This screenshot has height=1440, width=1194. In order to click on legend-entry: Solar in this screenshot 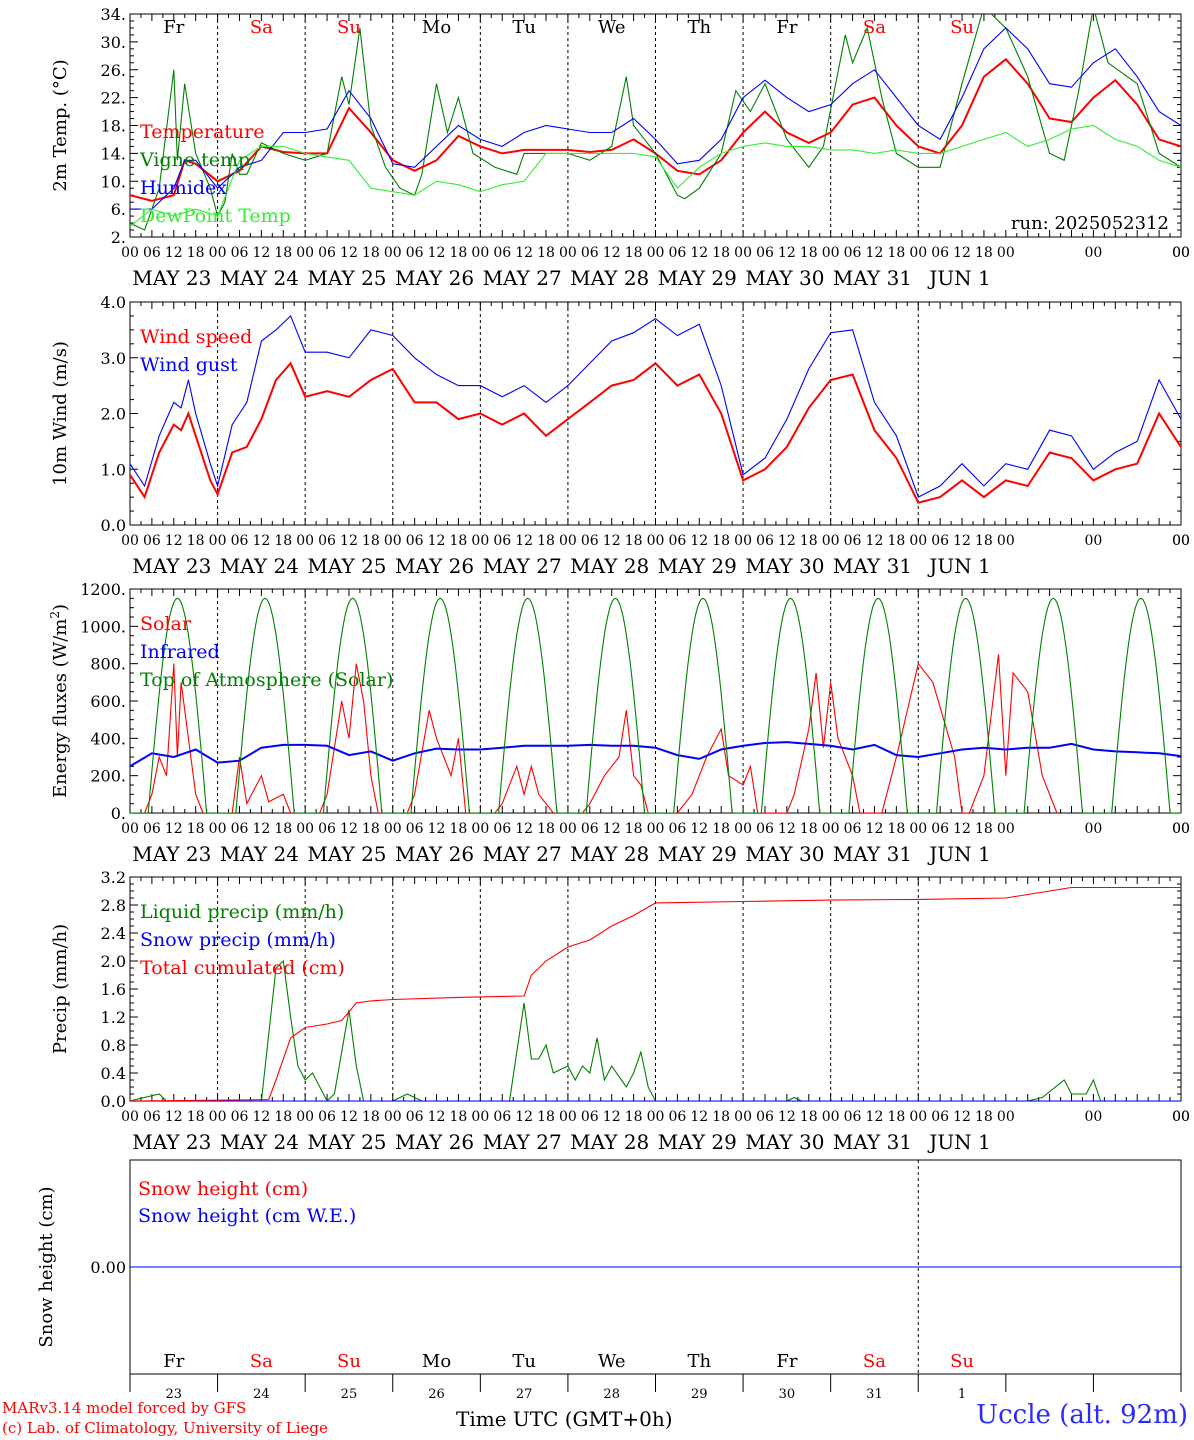, I will do `click(166, 624)`.